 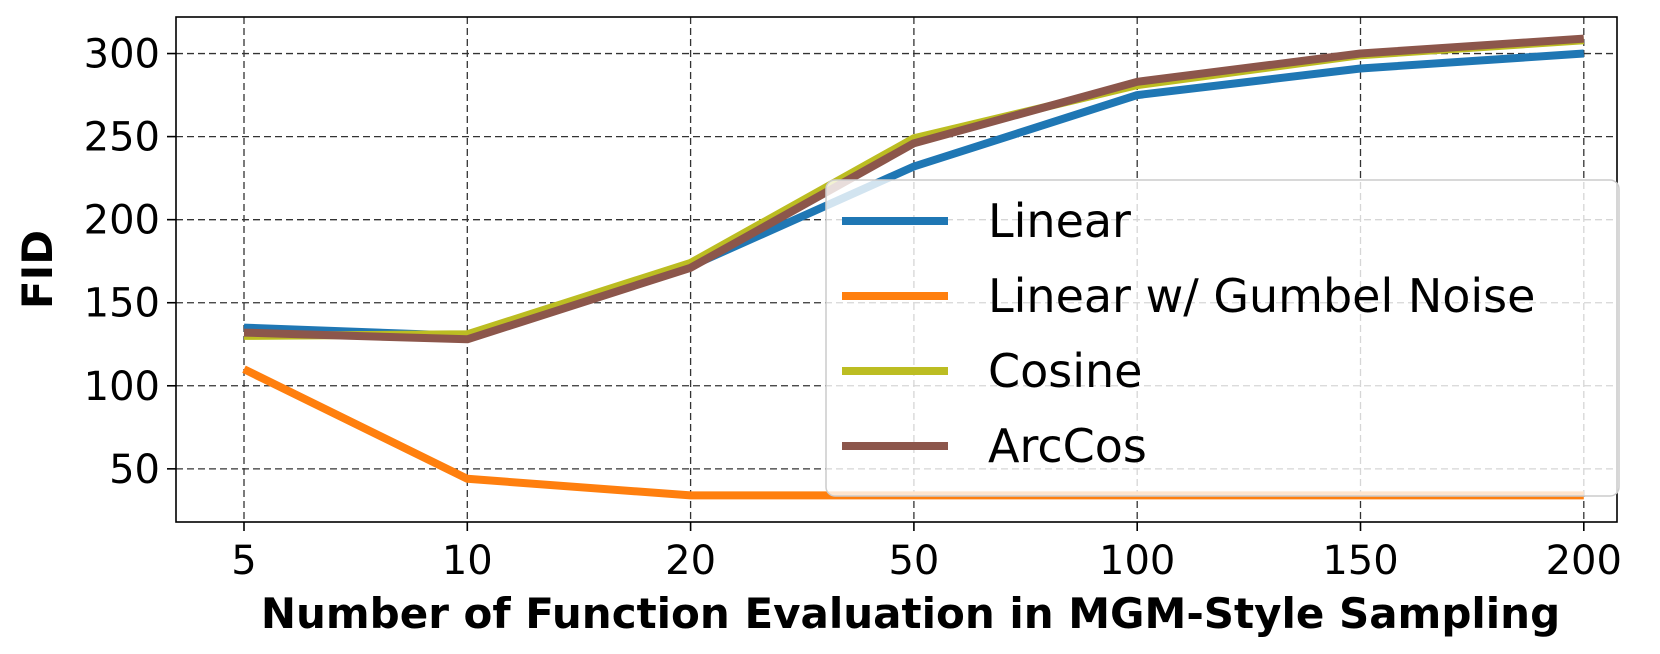 I want to click on x-tick-label: 5, so click(x=243, y=561).